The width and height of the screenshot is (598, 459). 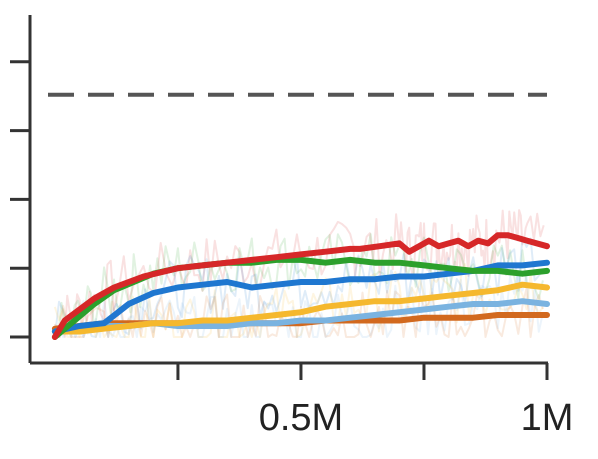 I want to click on series-line, so click(x=300, y=308).